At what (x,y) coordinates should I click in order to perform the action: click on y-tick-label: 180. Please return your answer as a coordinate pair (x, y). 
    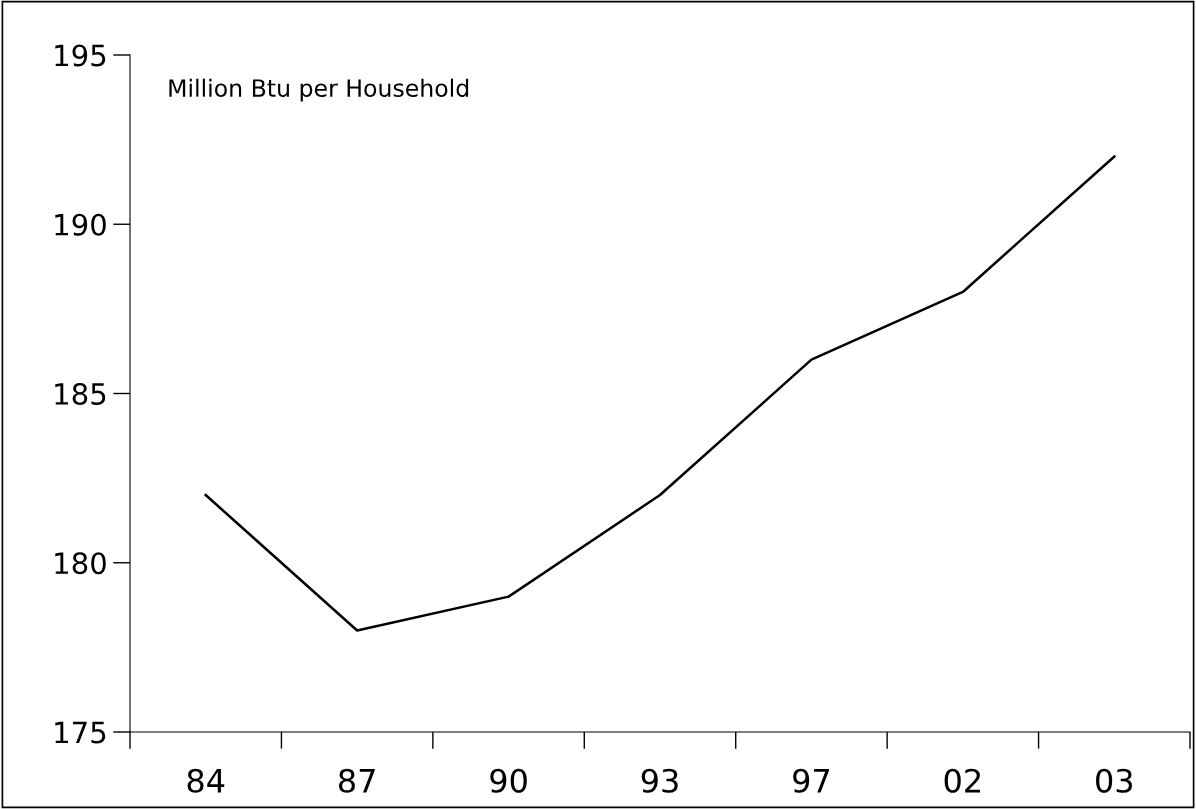
    Looking at the image, I should click on (80, 563).